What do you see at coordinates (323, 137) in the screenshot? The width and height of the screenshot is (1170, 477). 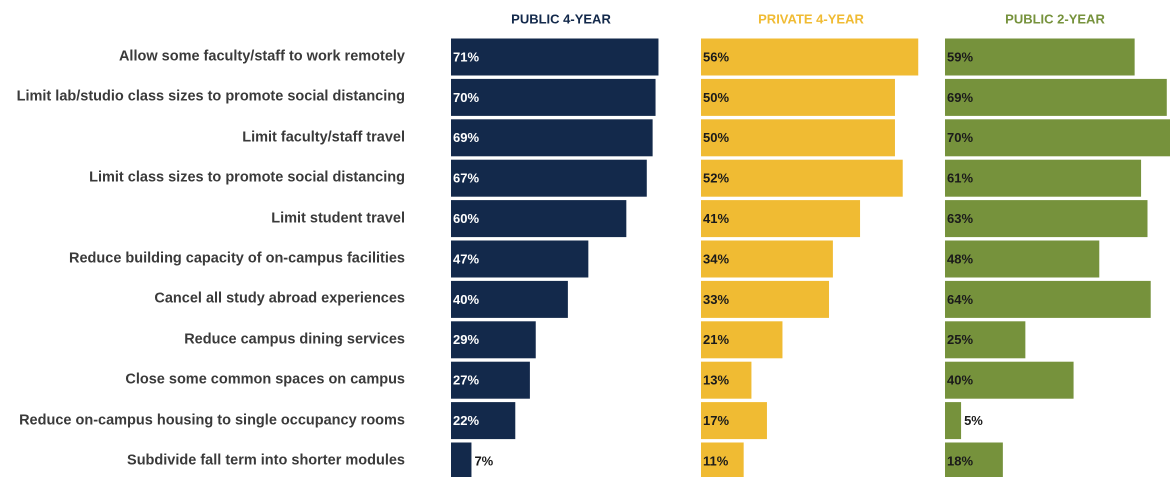 I see `category-label: Limit faculty/staff travel` at bounding box center [323, 137].